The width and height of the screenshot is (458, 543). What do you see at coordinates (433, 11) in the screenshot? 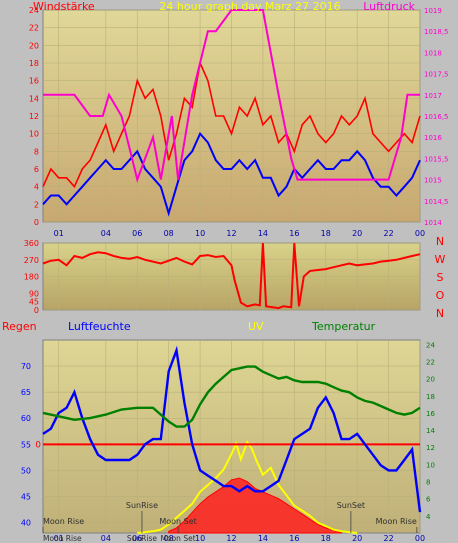
I see `pressure-tick-label: 1019` at bounding box center [433, 11].